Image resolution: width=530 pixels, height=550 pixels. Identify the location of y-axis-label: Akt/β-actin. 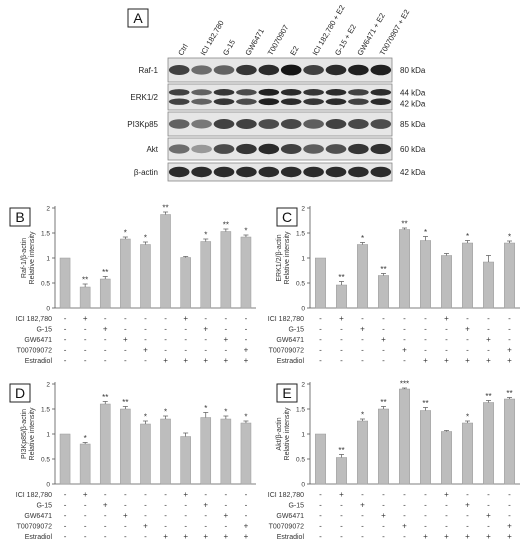
(279, 433).